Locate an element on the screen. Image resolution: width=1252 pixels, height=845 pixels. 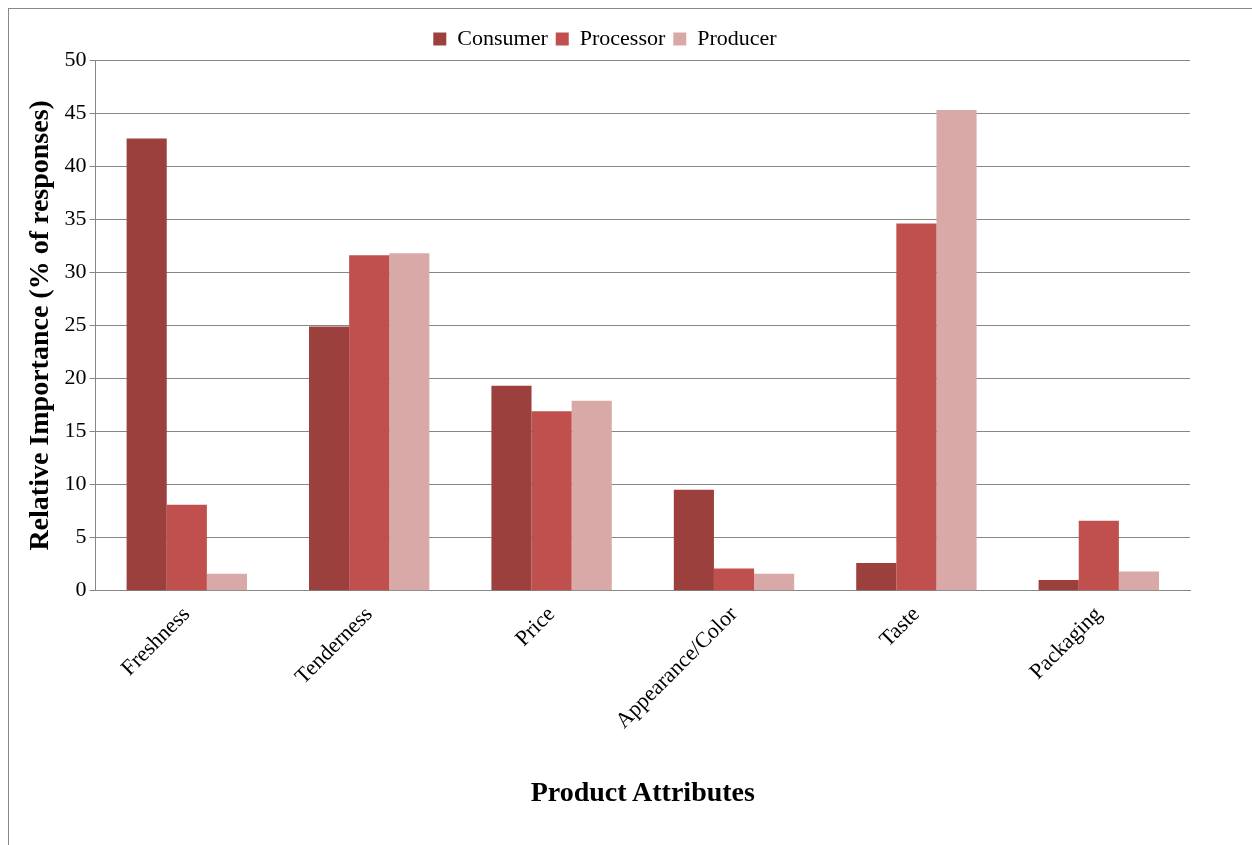
y-tick-label: 10 is located at coordinates (75, 483).